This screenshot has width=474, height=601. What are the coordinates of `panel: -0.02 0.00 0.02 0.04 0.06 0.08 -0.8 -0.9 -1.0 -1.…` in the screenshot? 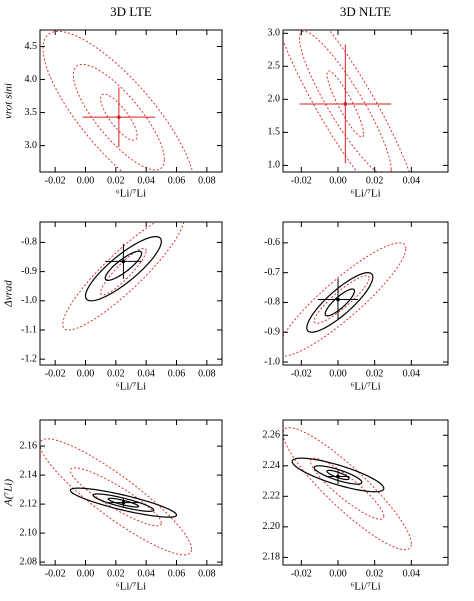 It's located at (113, 307).